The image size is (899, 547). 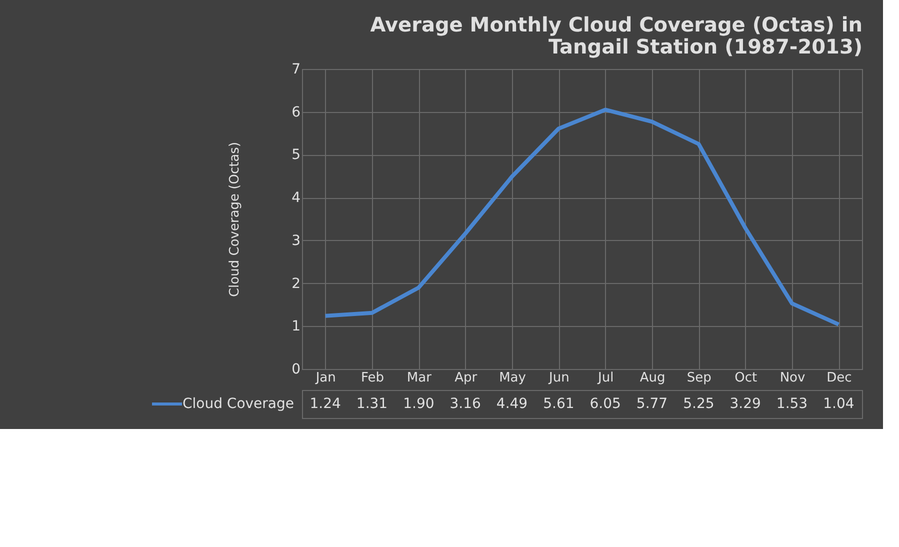 What do you see at coordinates (296, 155) in the screenshot?
I see `y-tick-label: 5` at bounding box center [296, 155].